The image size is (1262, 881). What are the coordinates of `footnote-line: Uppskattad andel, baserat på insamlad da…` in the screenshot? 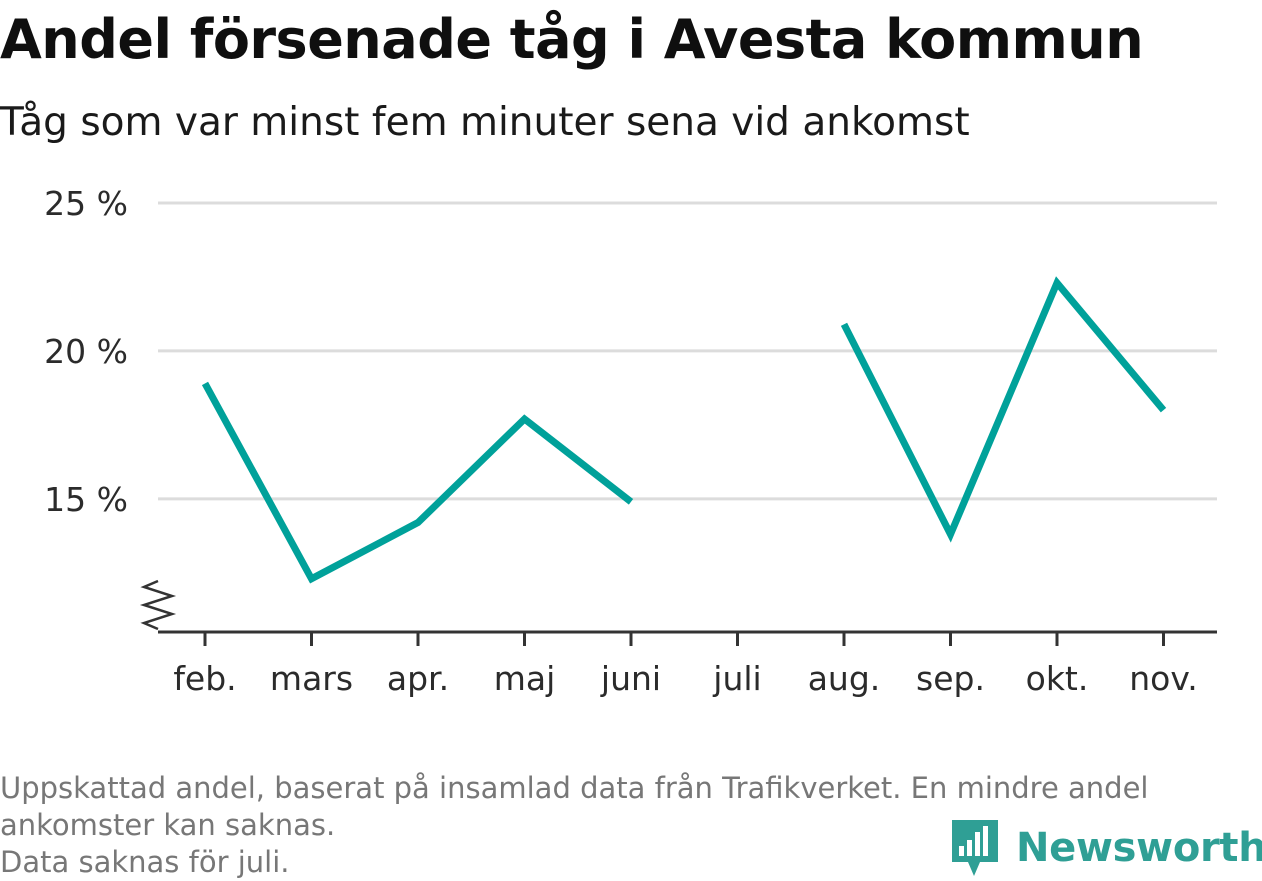 It's located at (574, 788).